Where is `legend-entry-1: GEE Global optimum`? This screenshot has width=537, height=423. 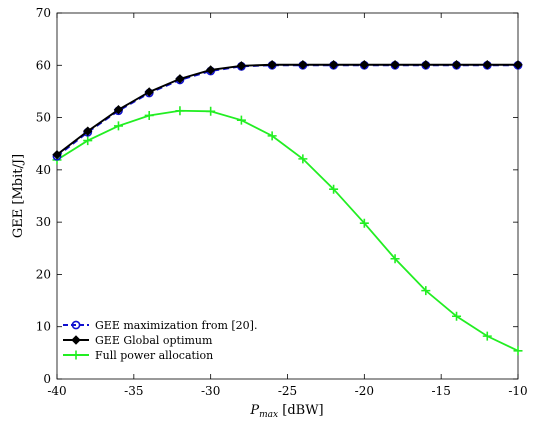 legend-entry-1: GEE Global optimum is located at coordinates (138, 340).